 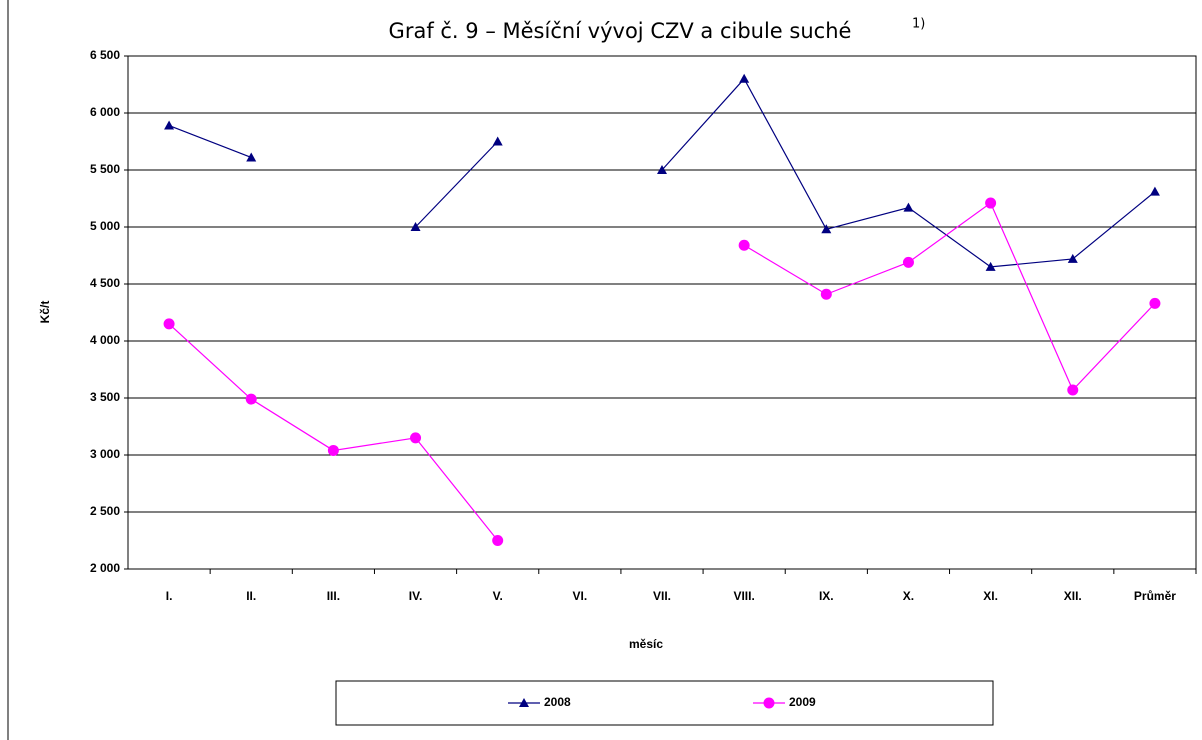 I want to click on x-tick-label: VI., so click(x=580, y=596).